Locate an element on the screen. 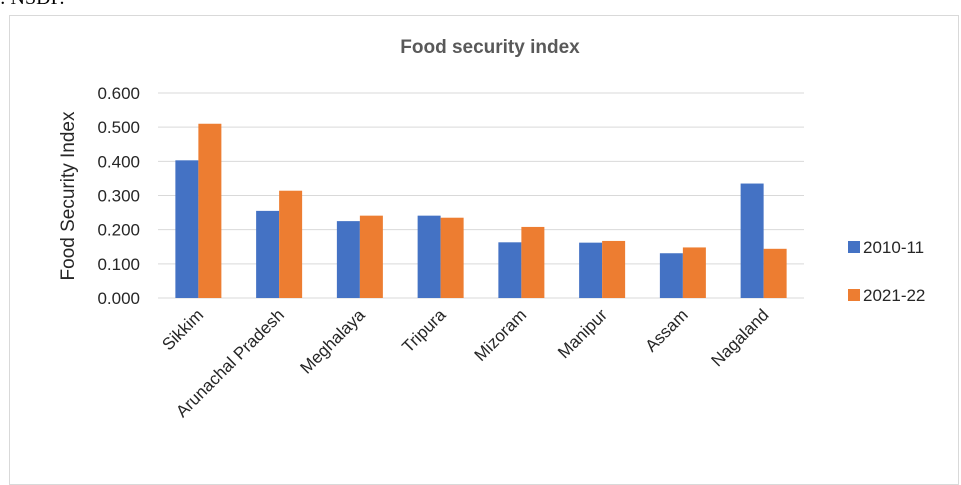 The image size is (961, 485). y-tick-label: 0.100 is located at coordinates (118, 264).